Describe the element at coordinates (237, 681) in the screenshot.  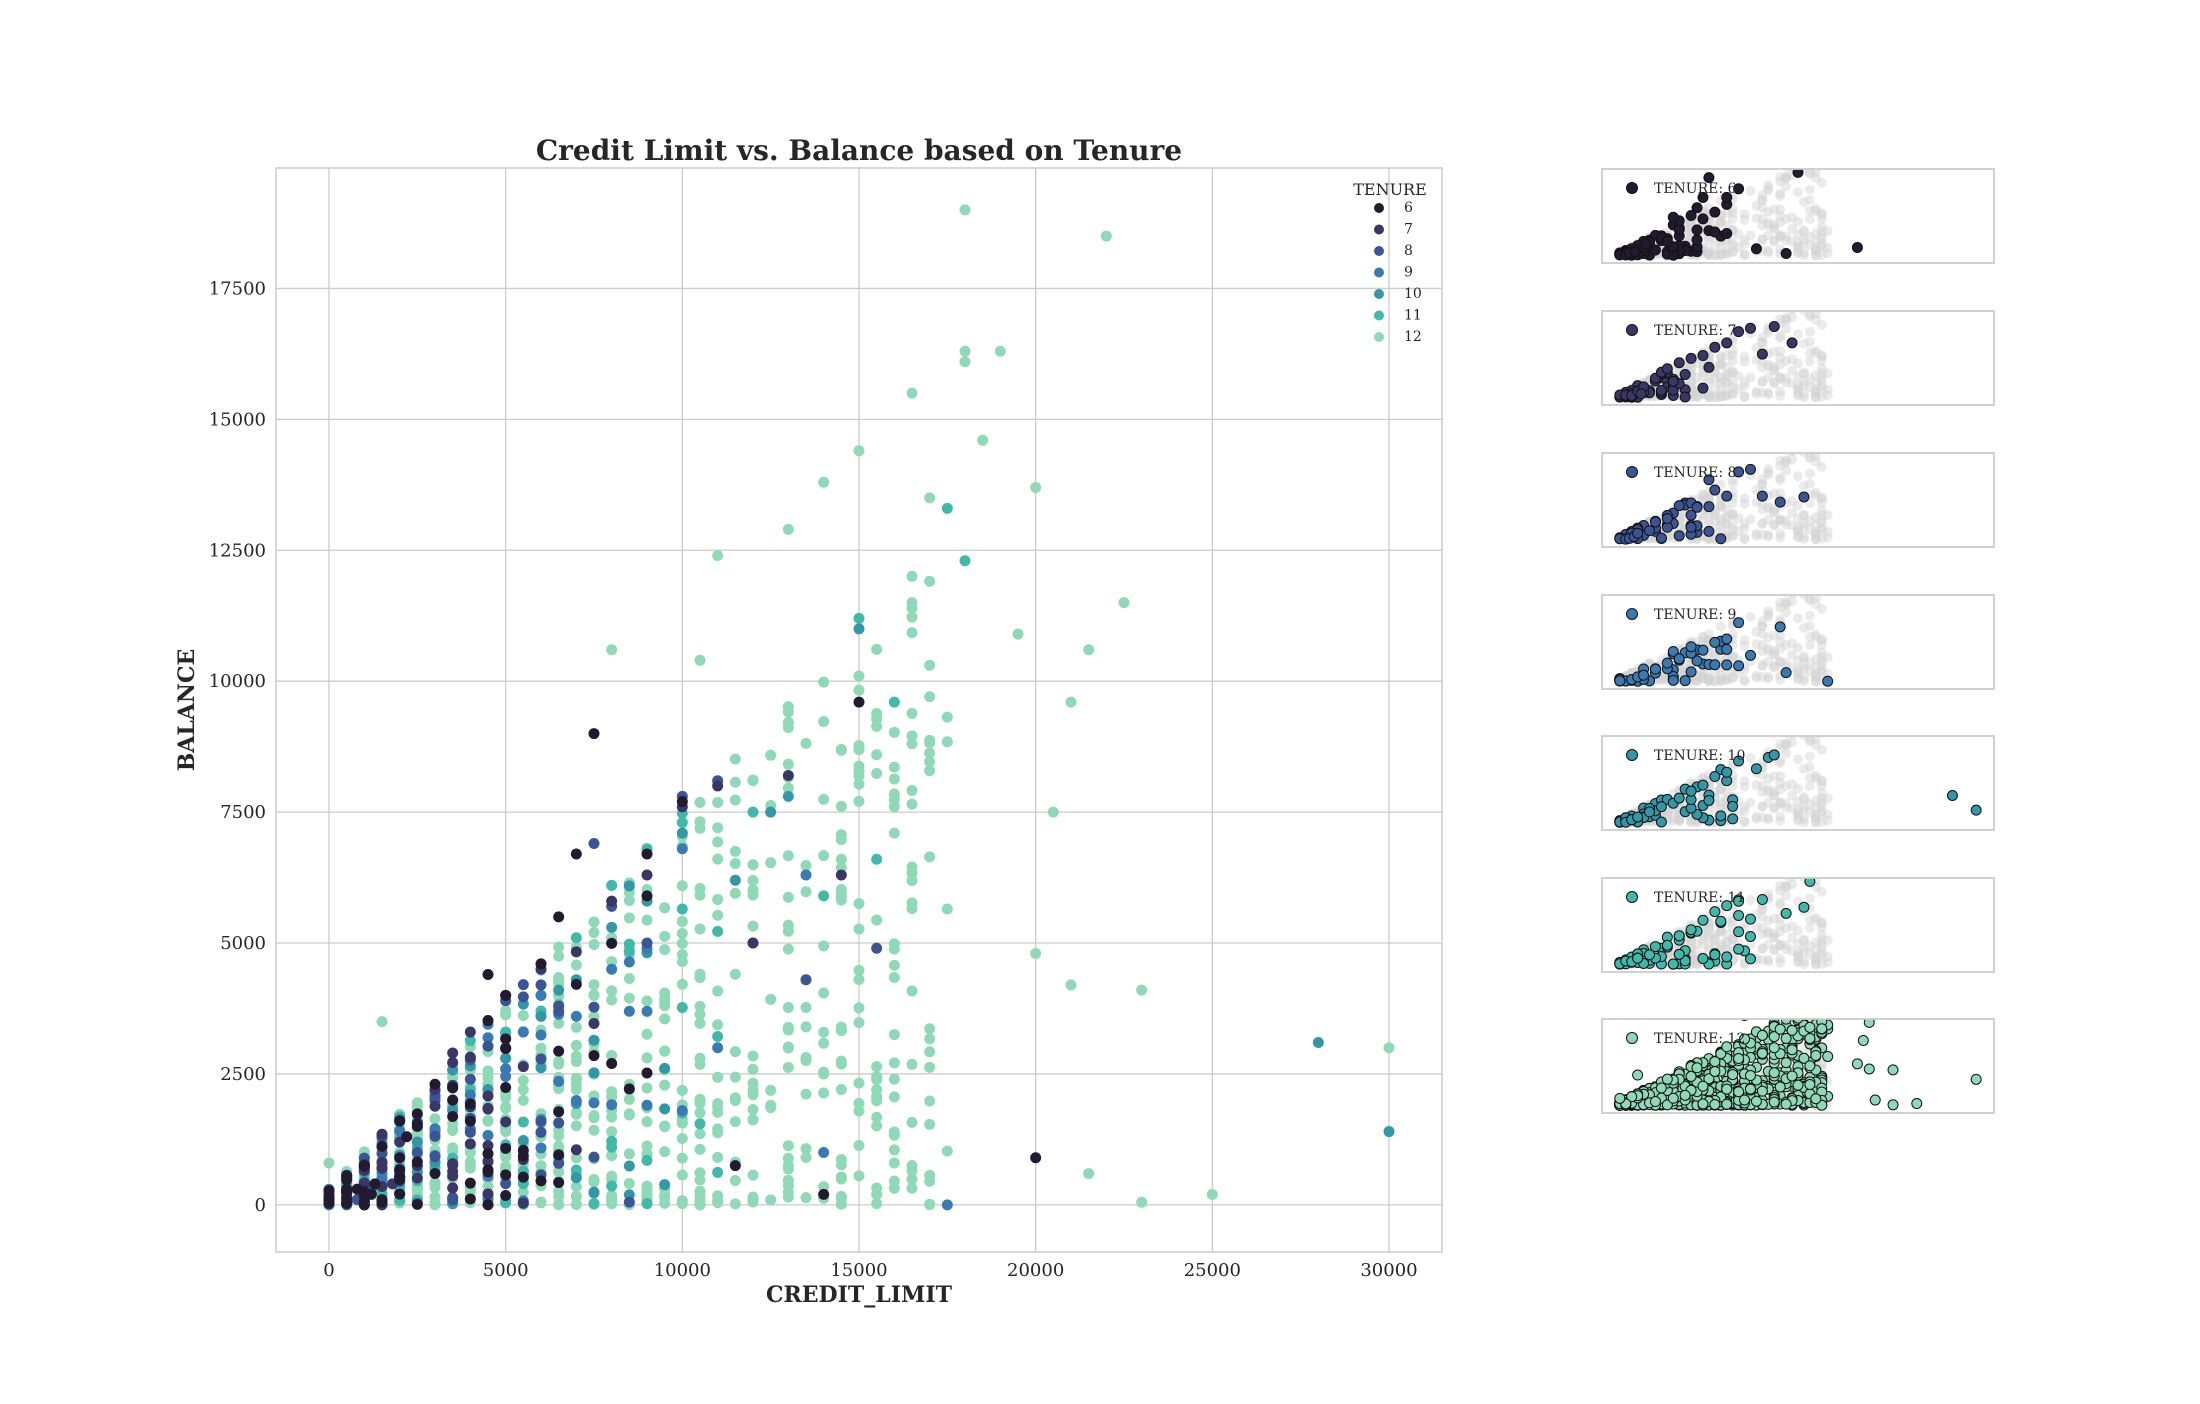
I see `y-tick-label: 10000` at that location.